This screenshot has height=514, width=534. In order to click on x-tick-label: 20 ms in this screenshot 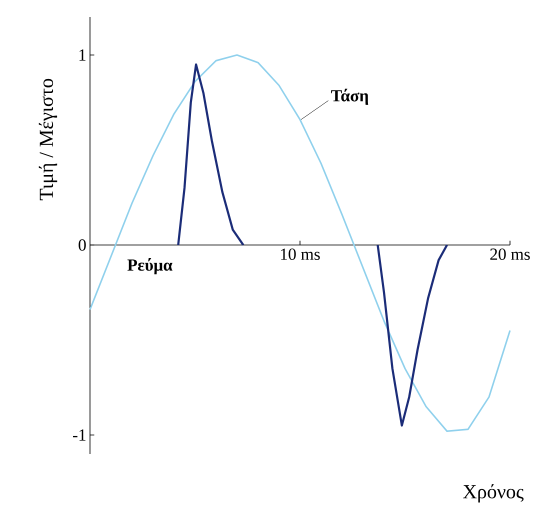, I will do `click(510, 254)`.